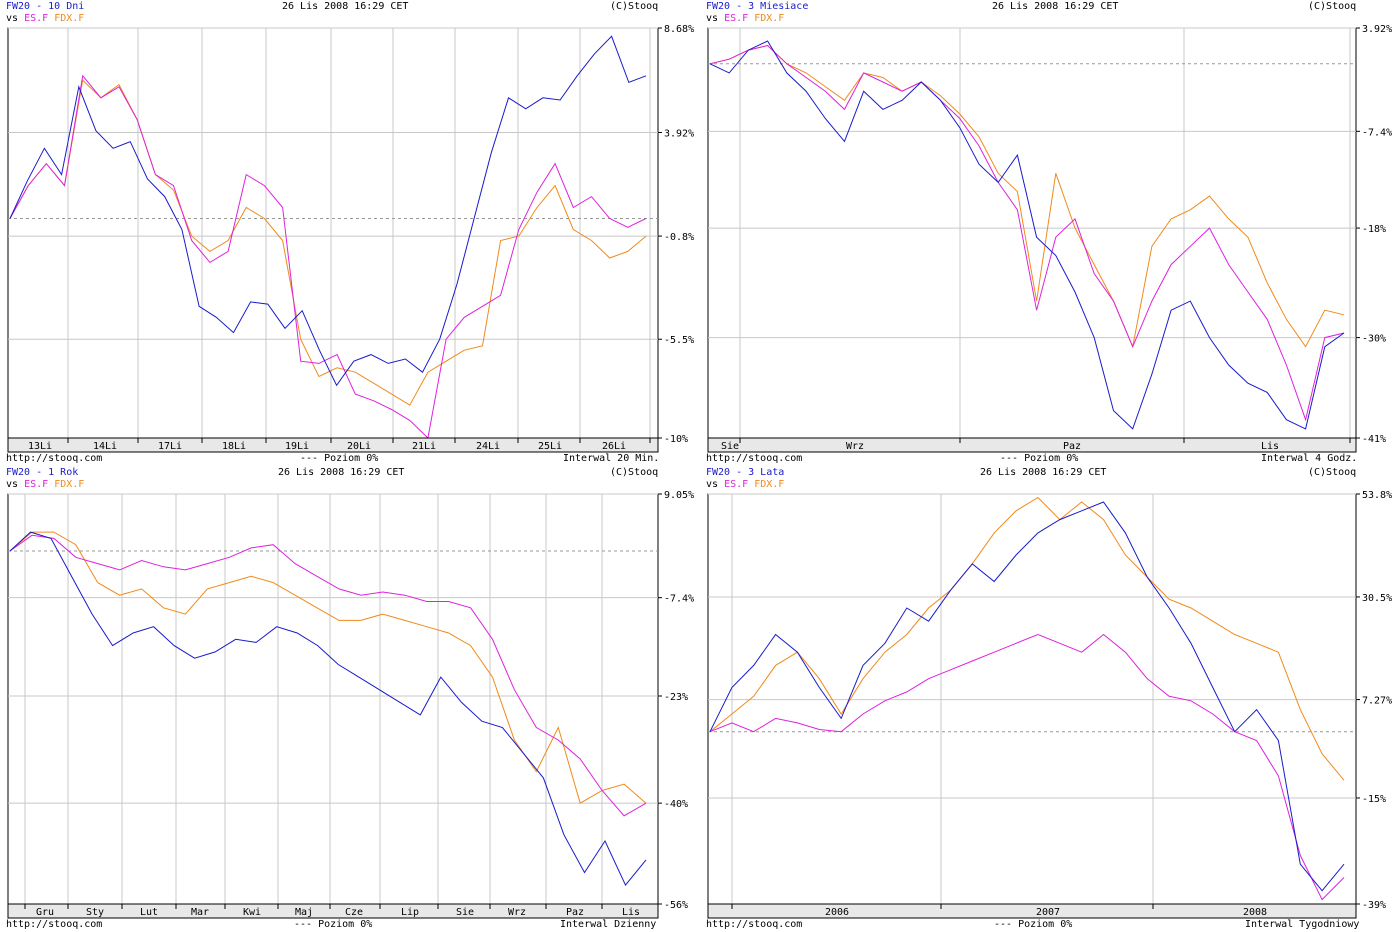  What do you see at coordinates (757, 6) in the screenshot?
I see `panel-title-text: FW20 - 3 Miesiace` at bounding box center [757, 6].